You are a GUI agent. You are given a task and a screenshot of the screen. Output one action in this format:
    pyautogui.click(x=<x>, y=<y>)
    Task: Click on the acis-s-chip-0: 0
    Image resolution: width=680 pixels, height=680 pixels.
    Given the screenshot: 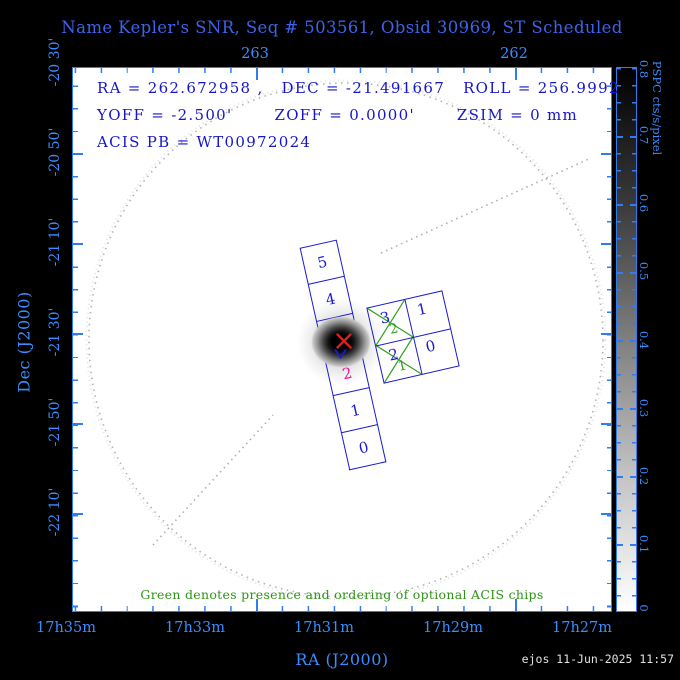 What is the action you would take?
    pyautogui.click(x=363, y=447)
    